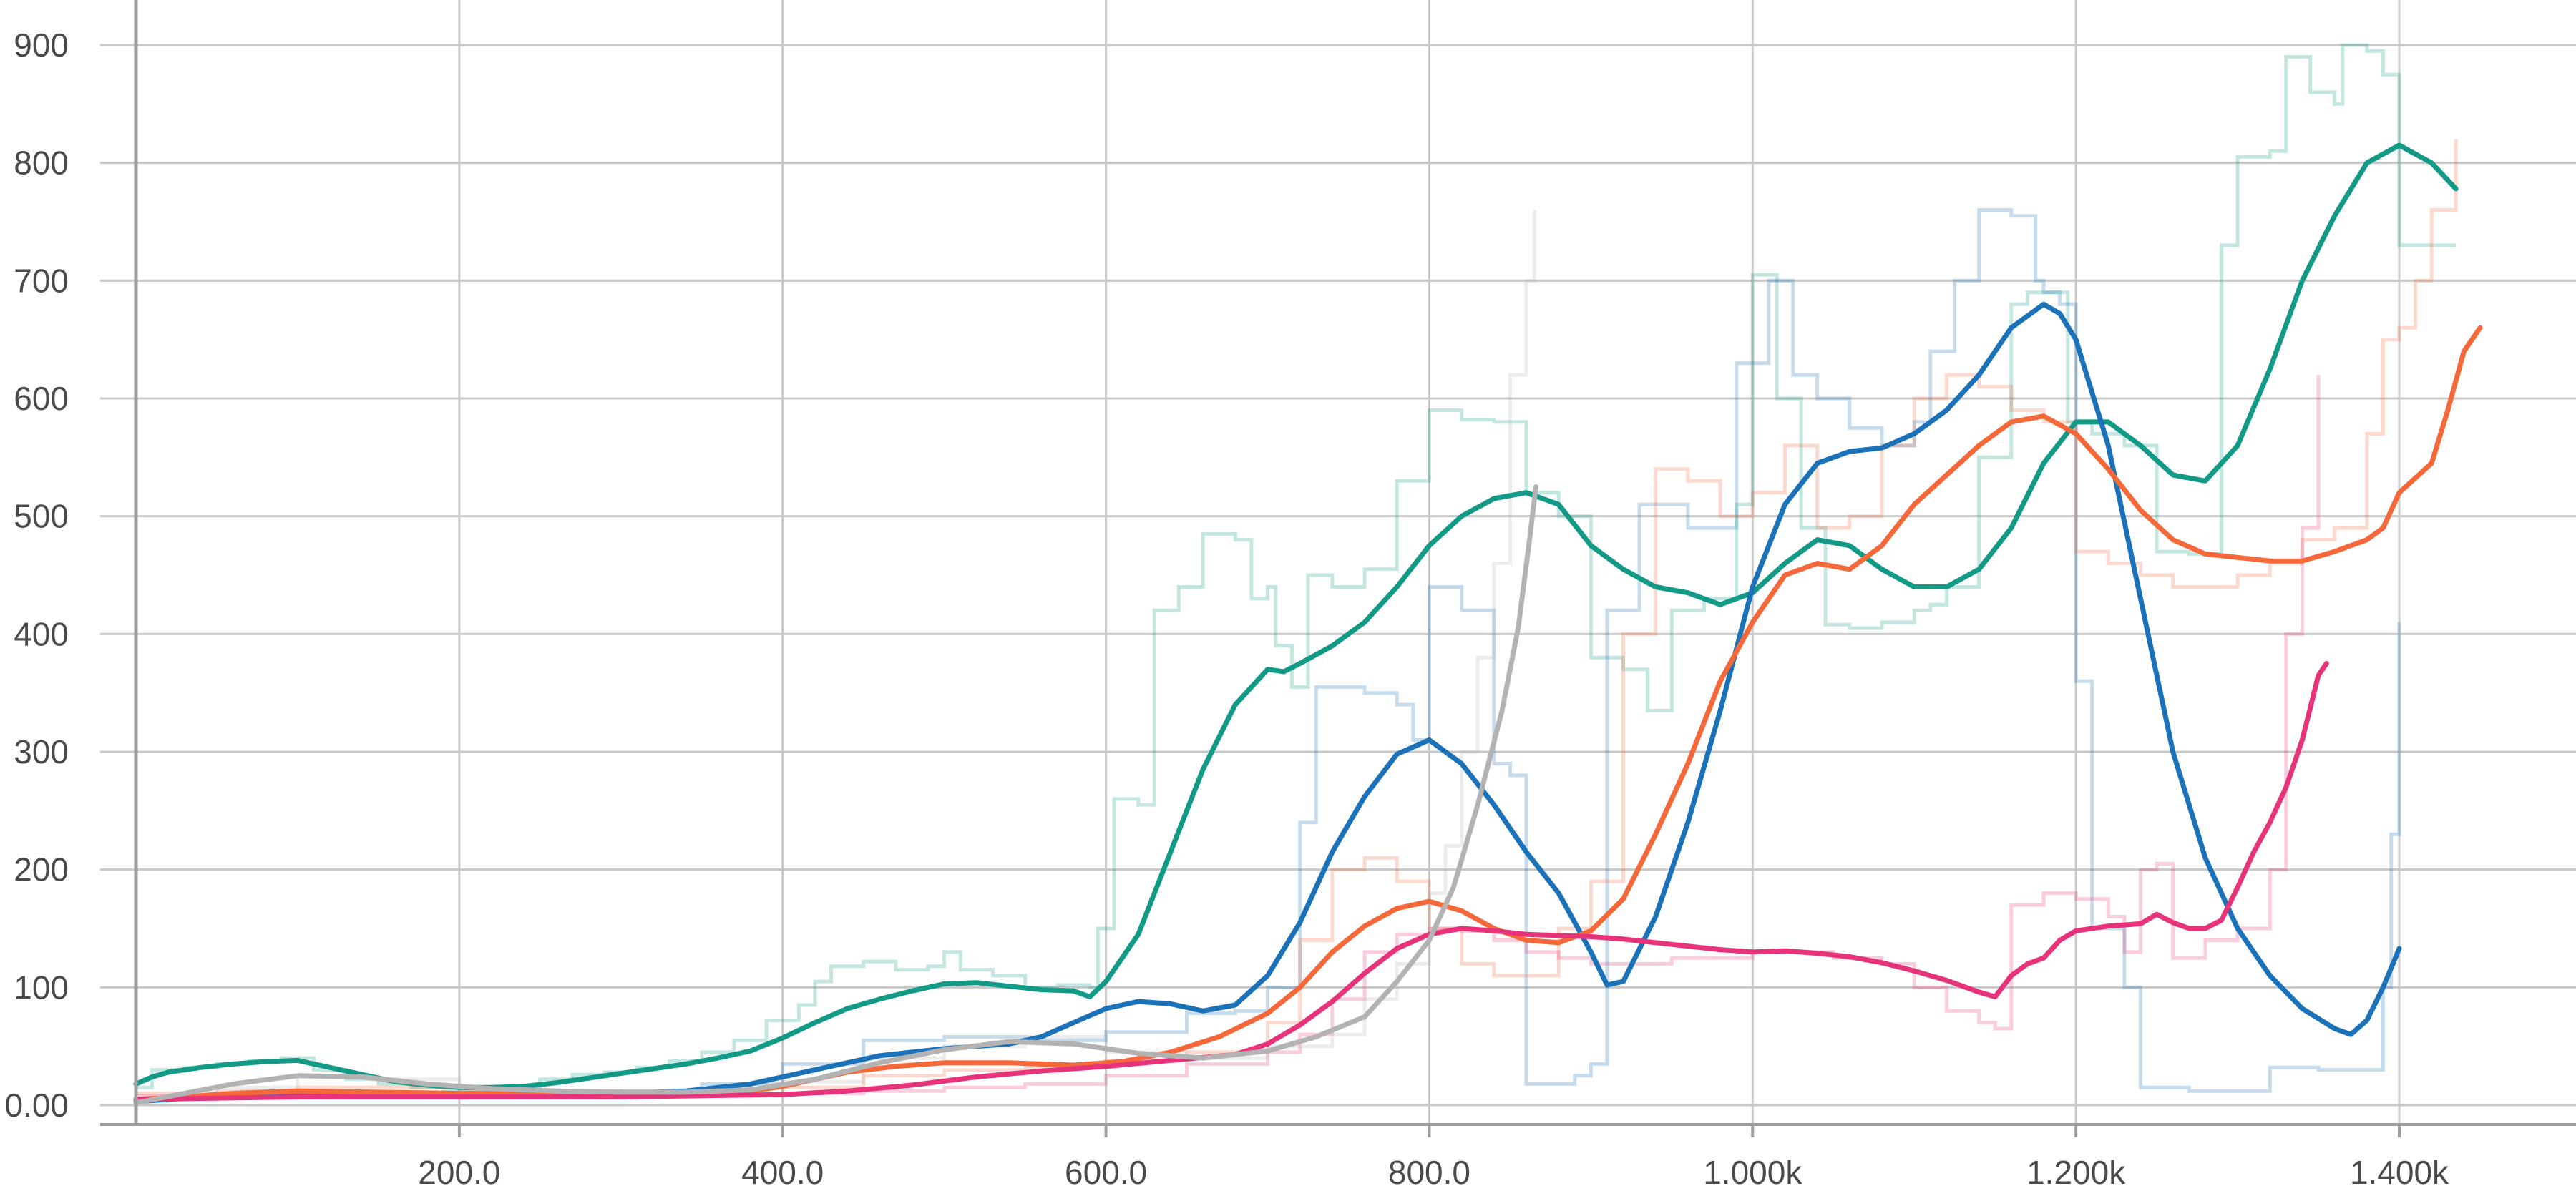 This screenshot has height=1196, width=2576. I want to click on y-tick-label: 400, so click(41, 633).